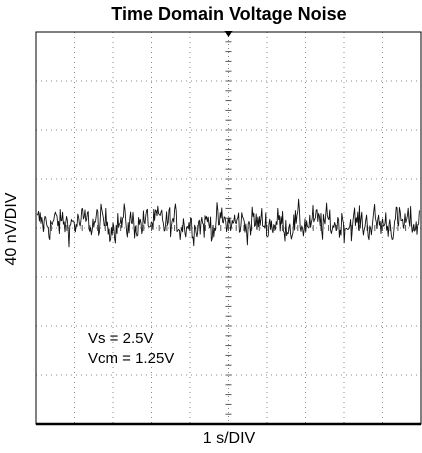 This screenshot has height=453, width=422. What do you see at coordinates (131, 358) in the screenshot?
I see `annotation-vcm: Vcm = 1.25V` at bounding box center [131, 358].